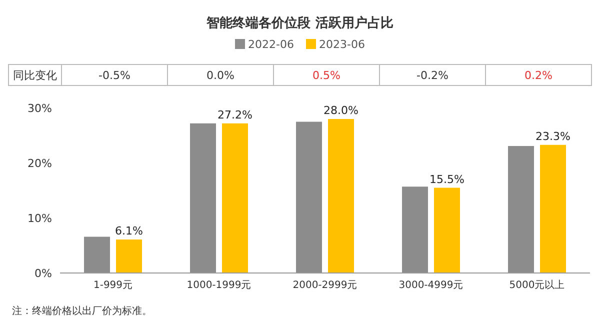 The width and height of the screenshot is (600, 333). Describe the element at coordinates (35, 75) in the screenshot. I see `text: 同比变化` at that location.